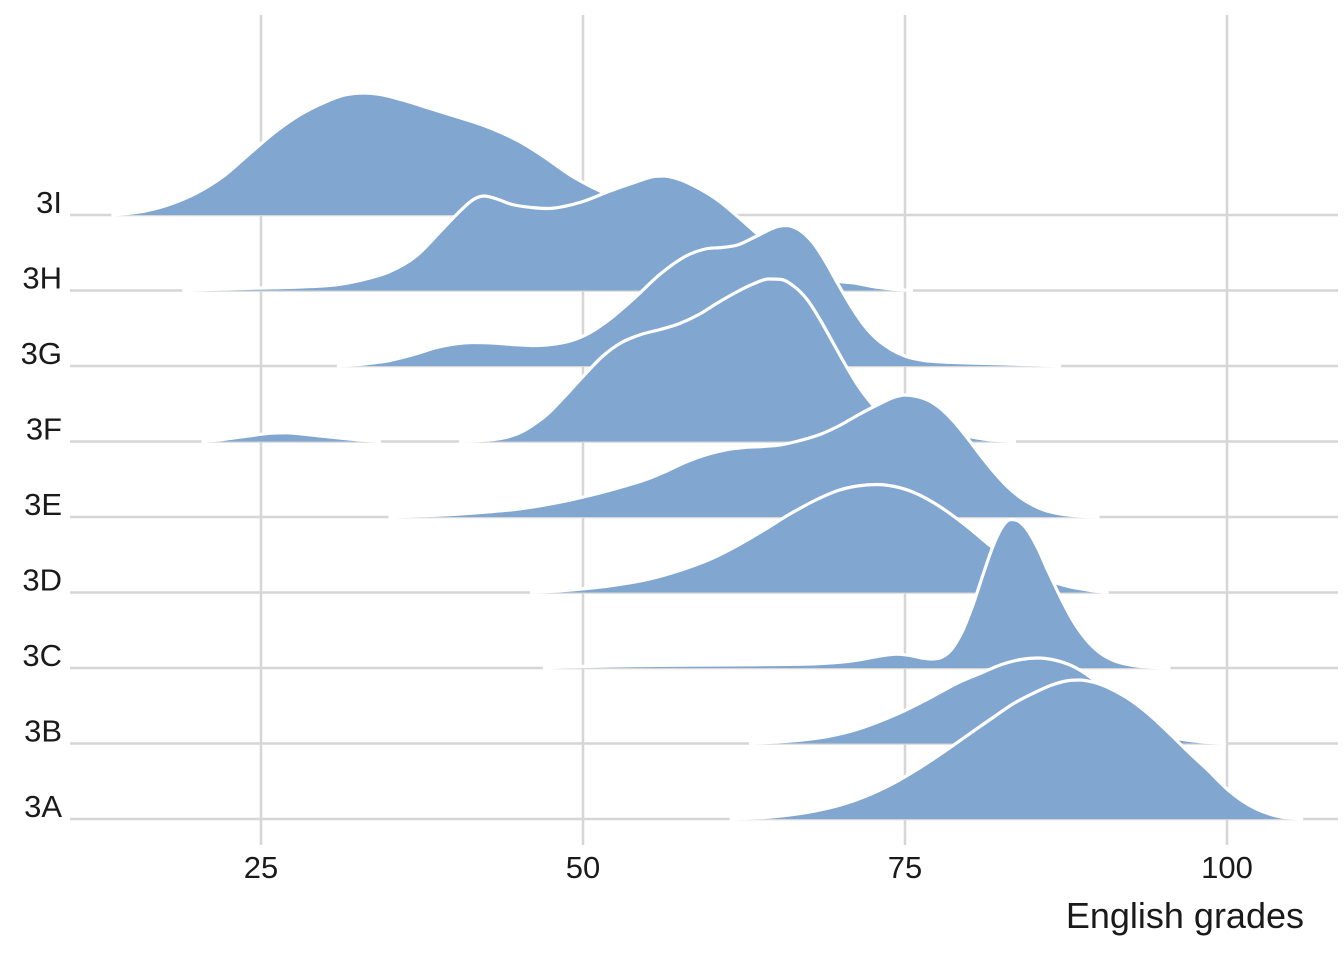 The width and height of the screenshot is (1344, 960). I want to click on x-tick-label-50: 50, so click(583, 867).